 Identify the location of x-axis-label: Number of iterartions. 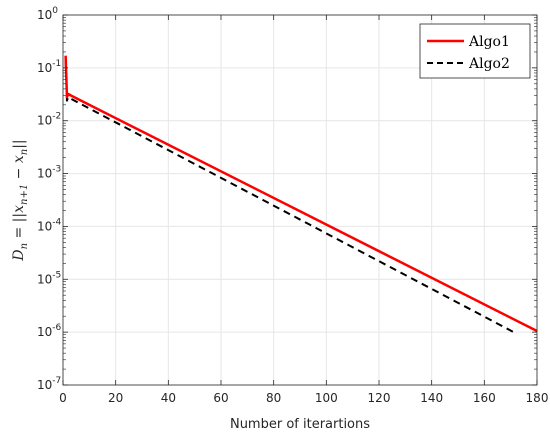
(300, 424).